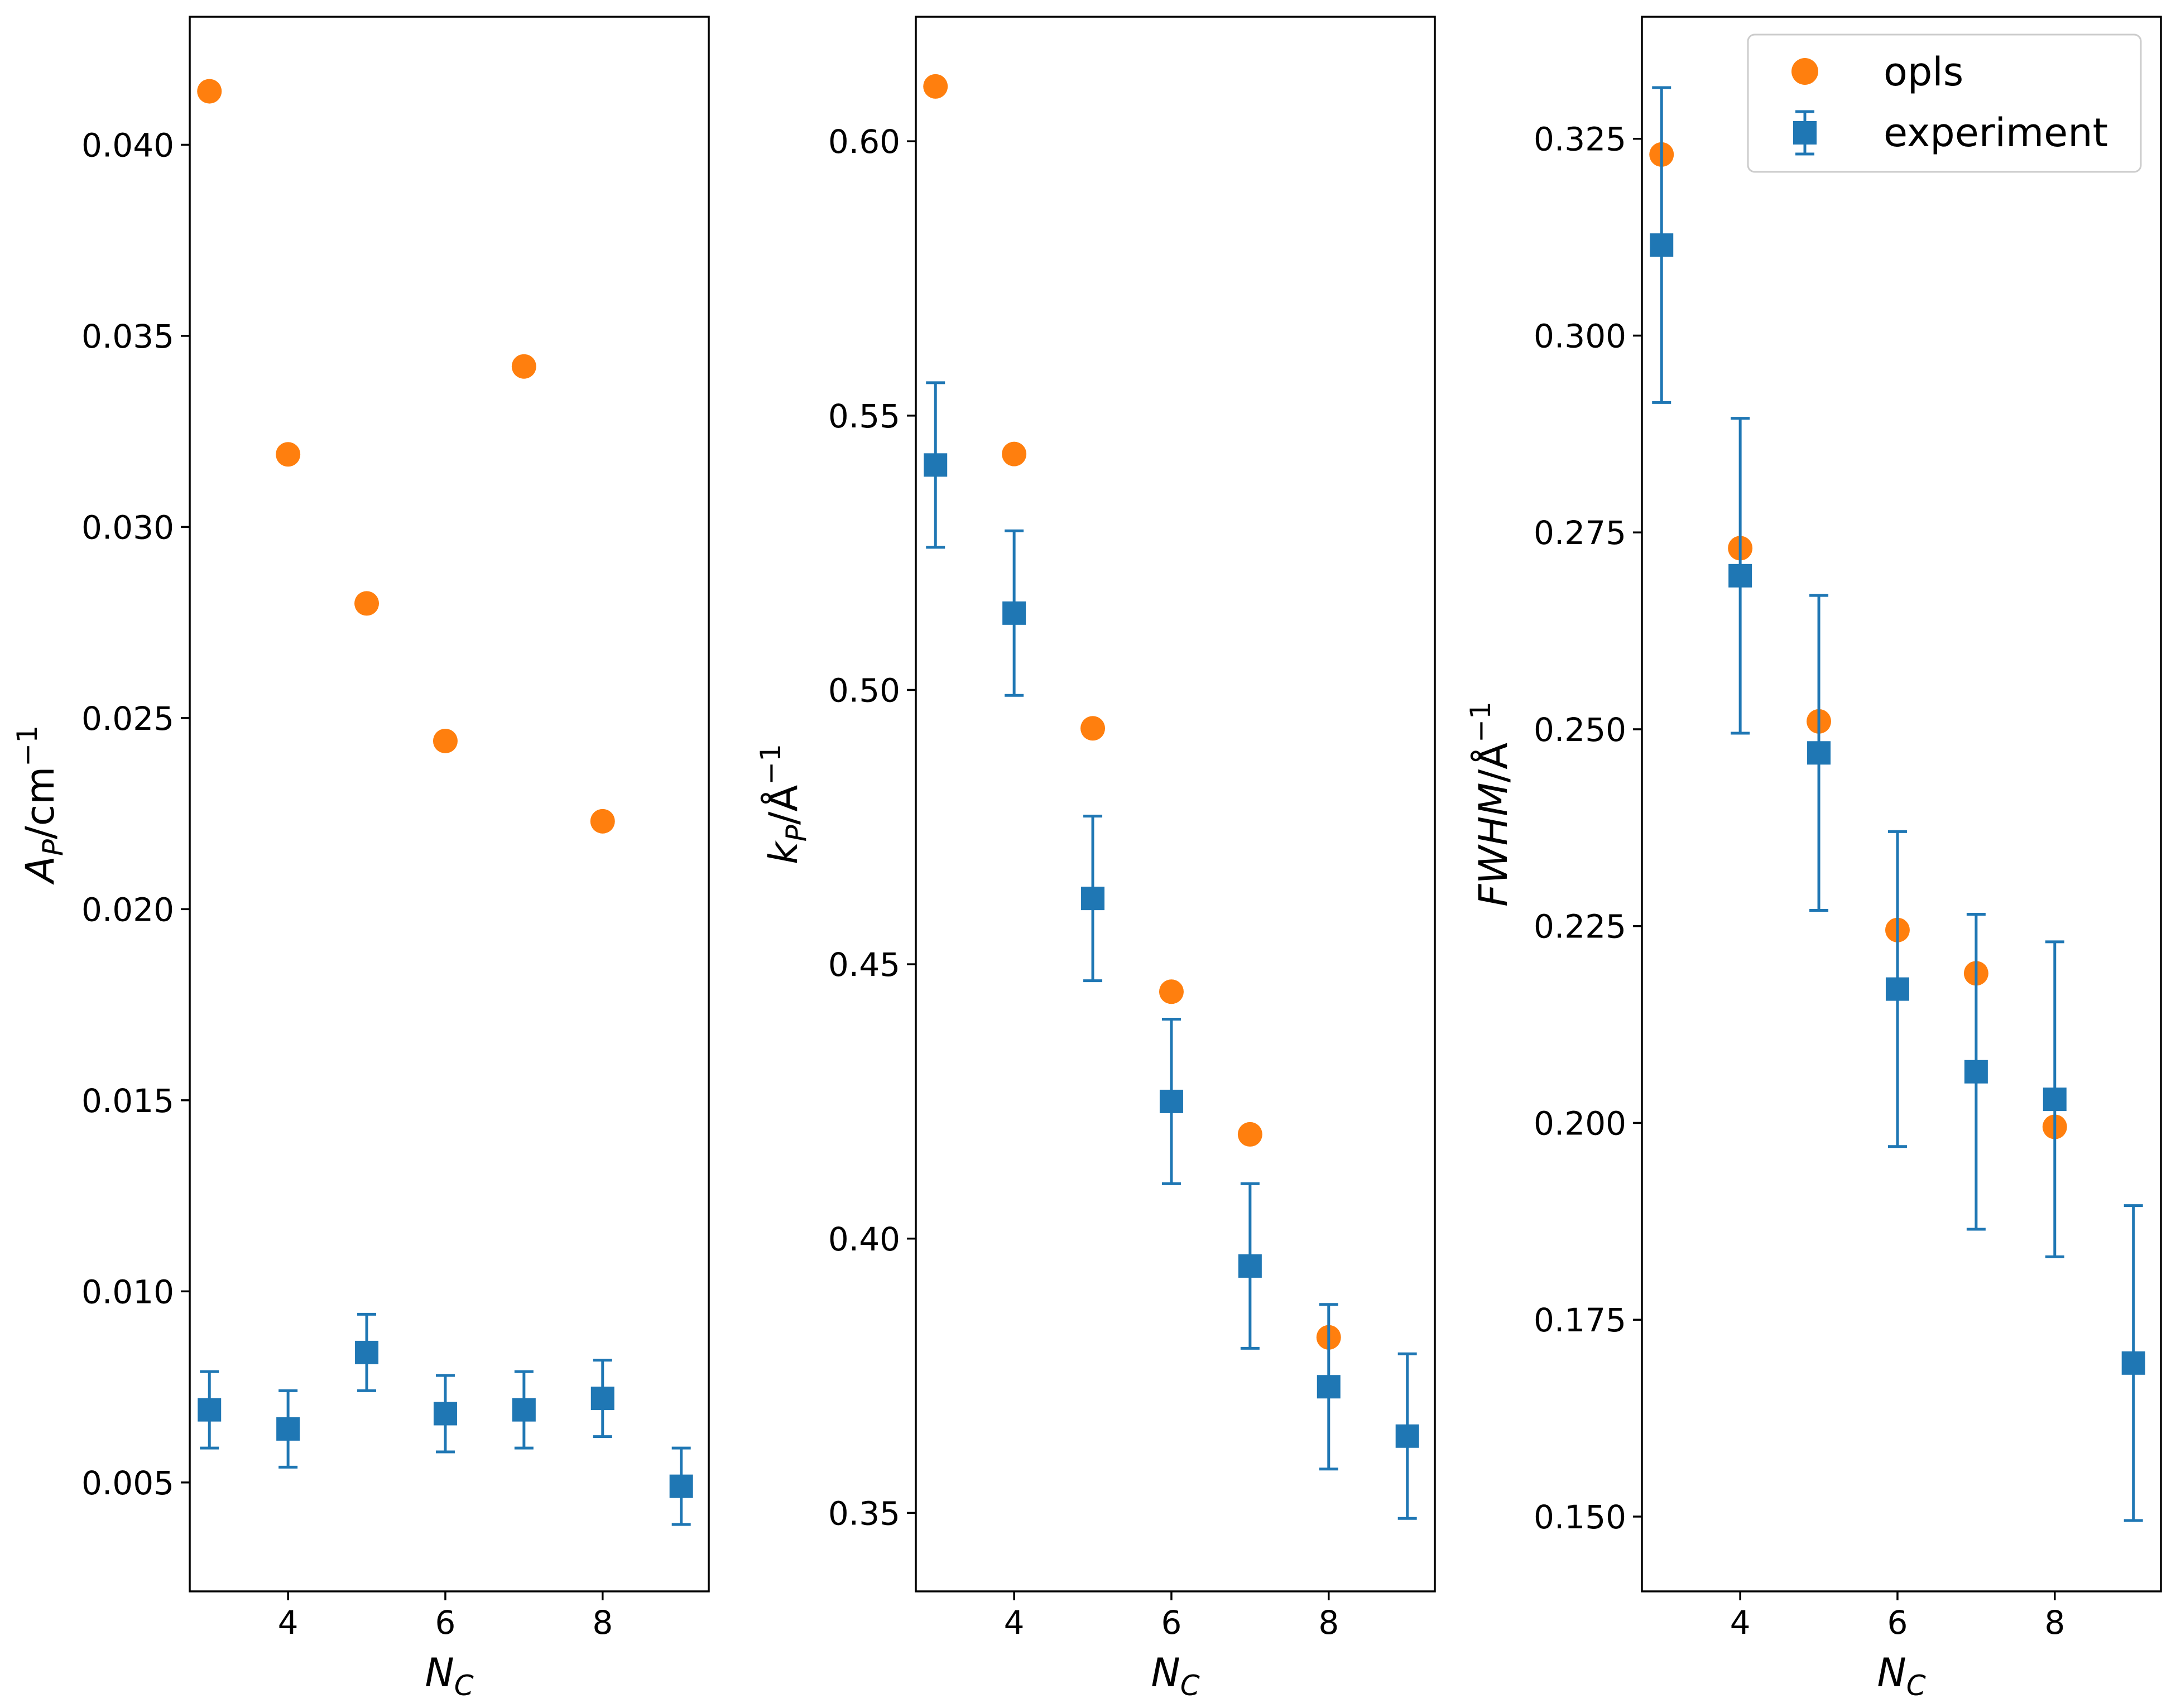 Image resolution: width=2176 pixels, height=1708 pixels. Describe the element at coordinates (128, 527) in the screenshot. I see `amplitude-y-tick-label: 0.030` at that location.